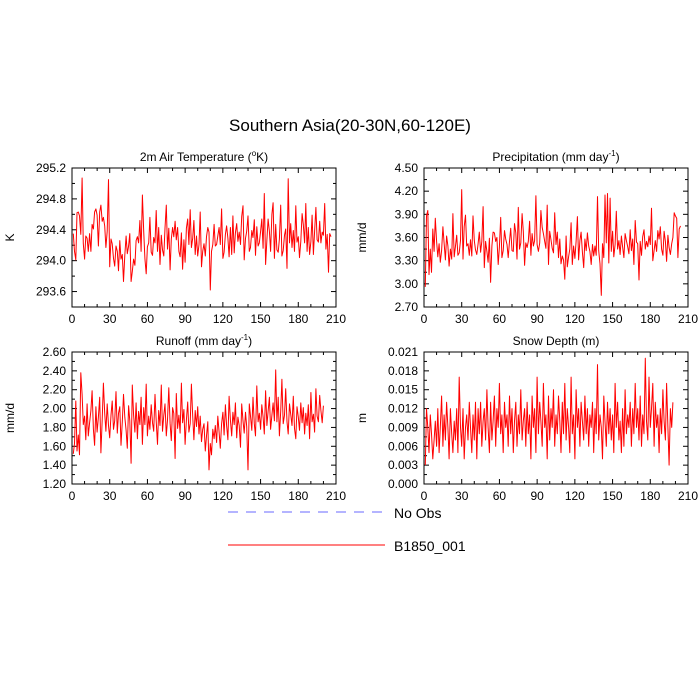 The image size is (700, 700). I want to click on air-temperature-xtick-label: 180, so click(298, 319).